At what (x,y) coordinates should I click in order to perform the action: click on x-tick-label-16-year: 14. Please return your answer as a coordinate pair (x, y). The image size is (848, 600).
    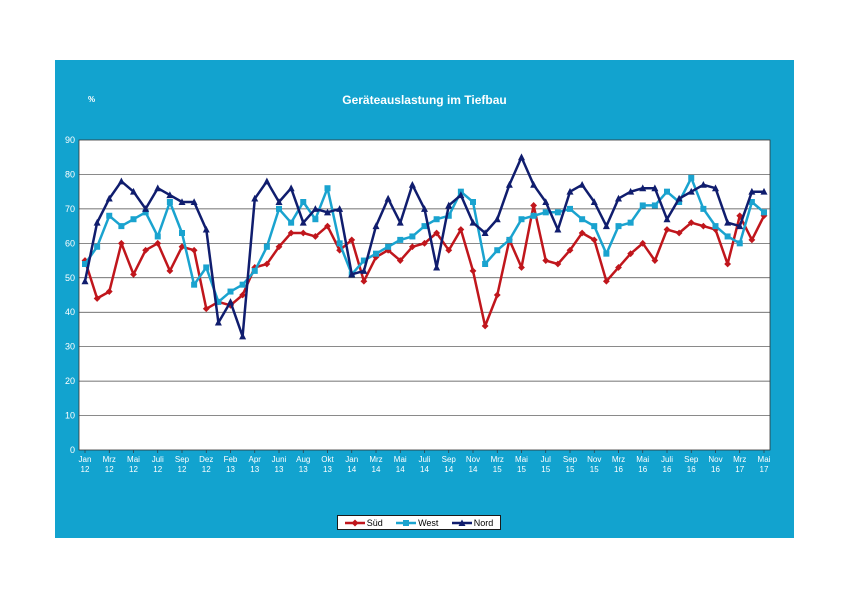
    Looking at the image, I should click on (473, 469).